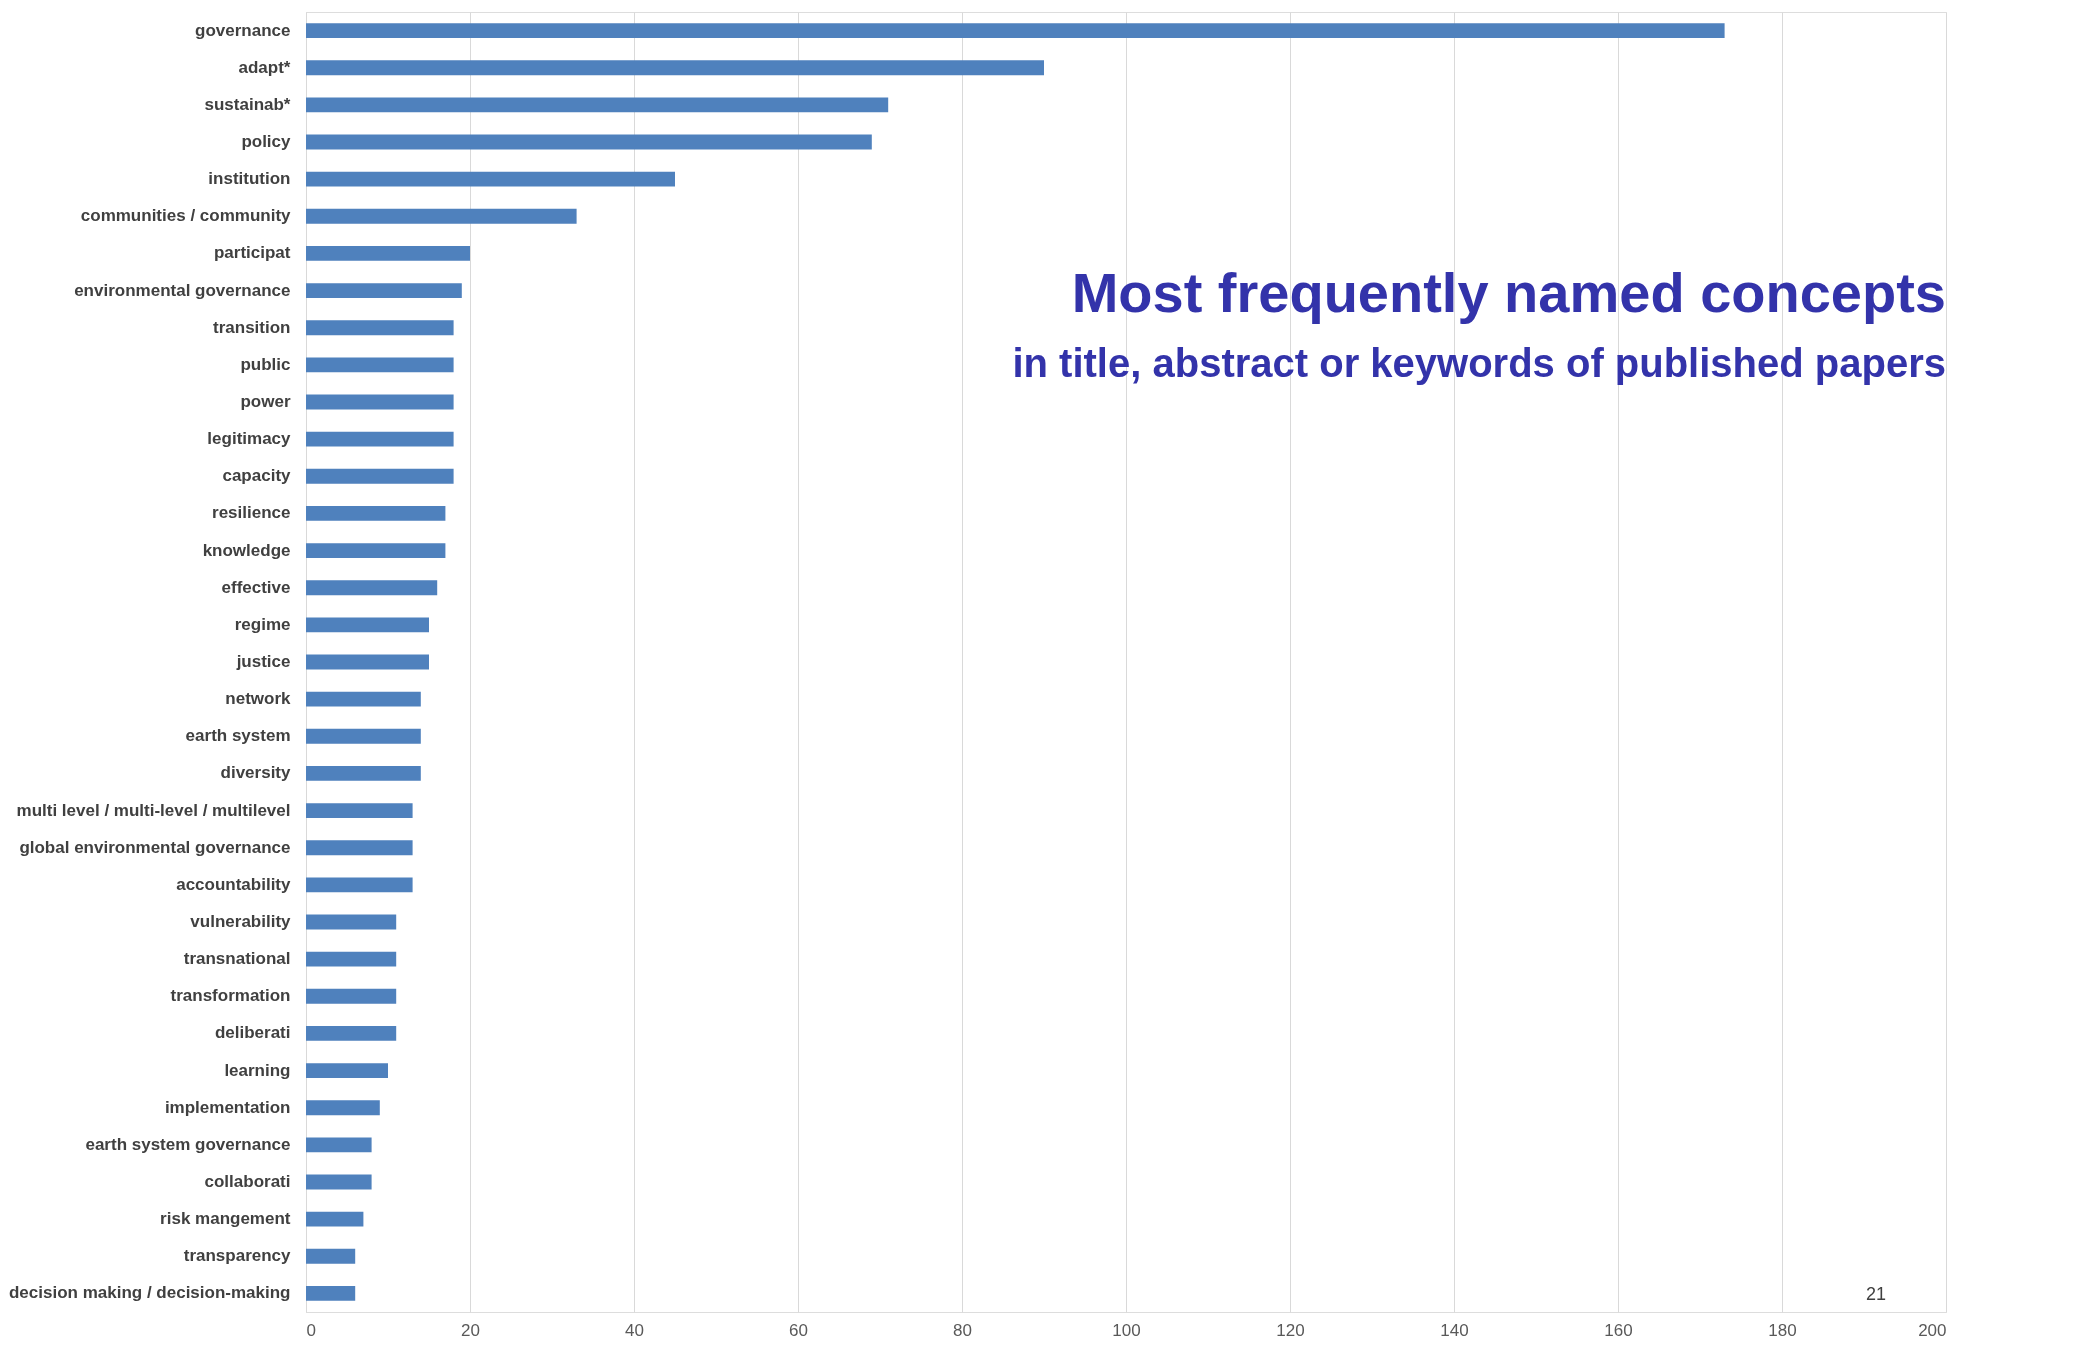  I want to click on y-tick-label: earth system, so click(238, 736).